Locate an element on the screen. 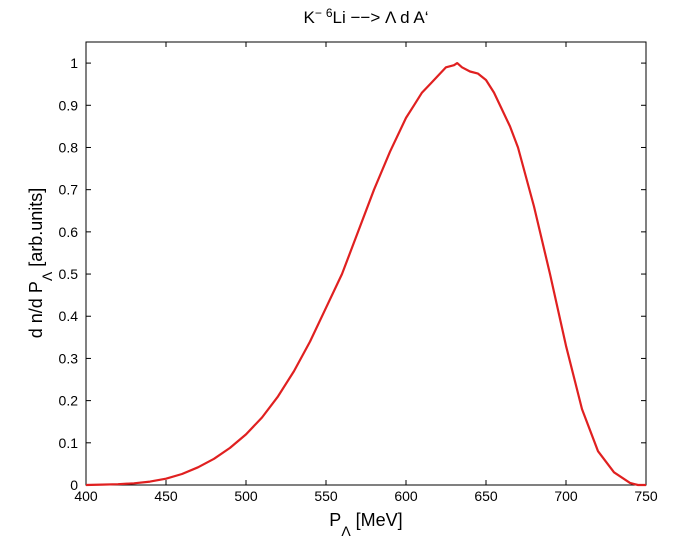 This screenshot has width=682, height=544. x-tick-label: 400 is located at coordinates (86, 496).